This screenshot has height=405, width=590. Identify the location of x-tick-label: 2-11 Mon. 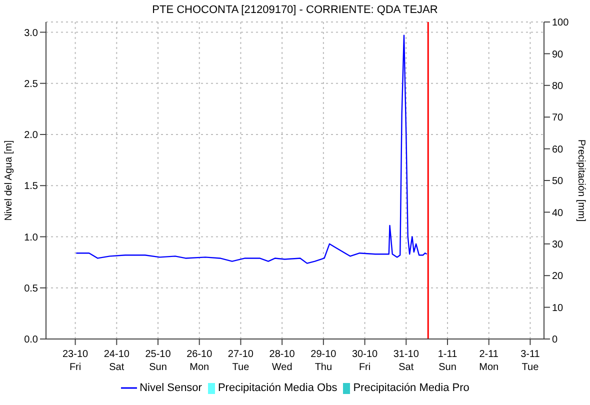
(489, 361).